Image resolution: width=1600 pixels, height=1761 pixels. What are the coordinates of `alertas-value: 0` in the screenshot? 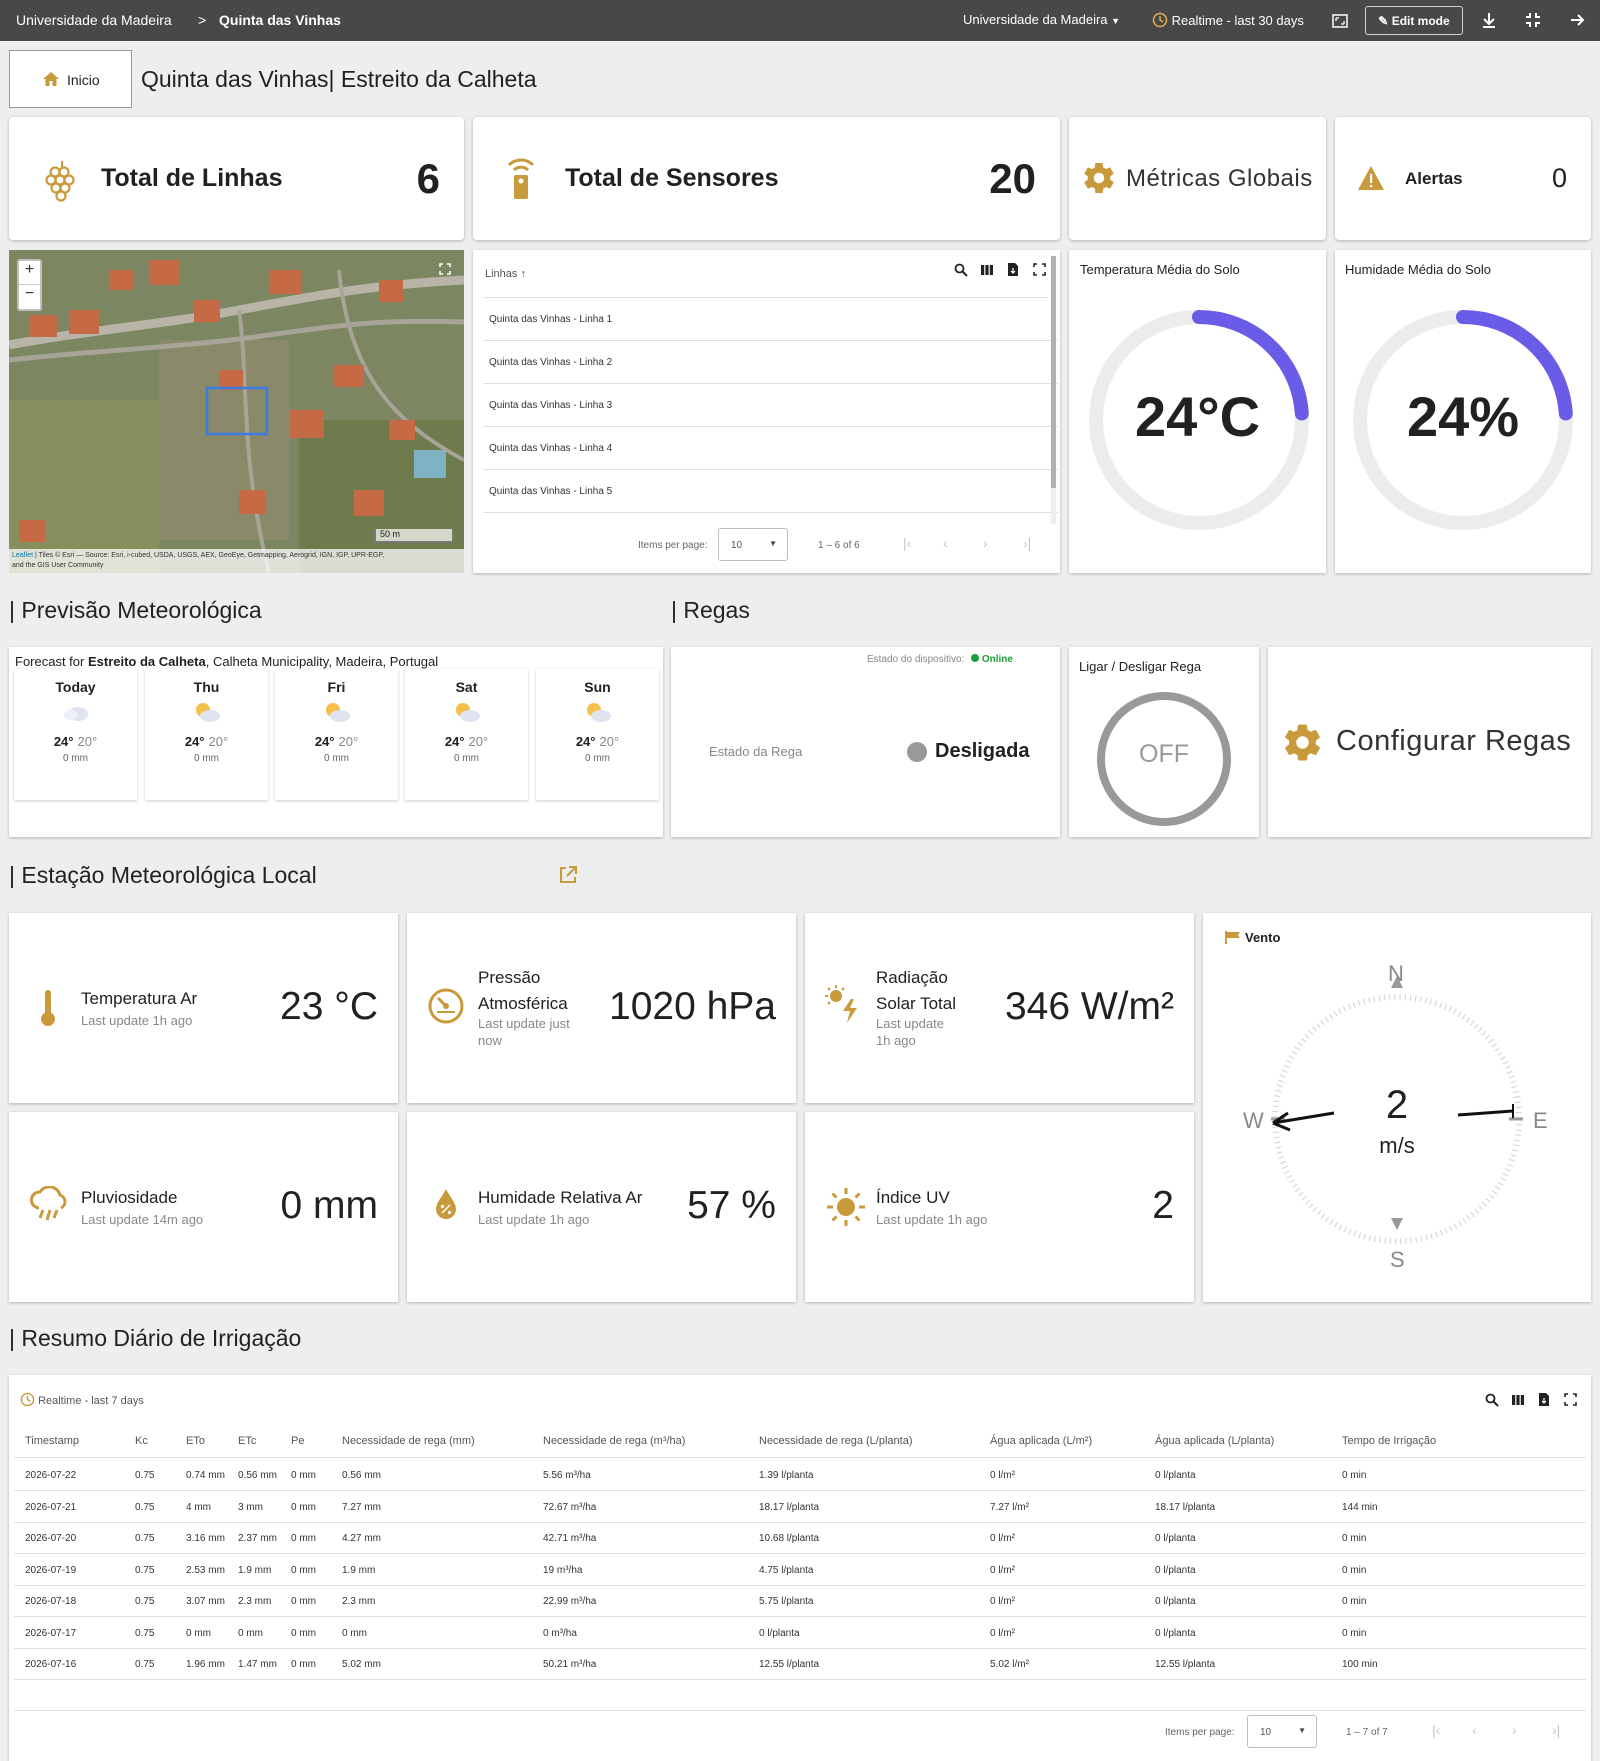 It's located at (1559, 178).